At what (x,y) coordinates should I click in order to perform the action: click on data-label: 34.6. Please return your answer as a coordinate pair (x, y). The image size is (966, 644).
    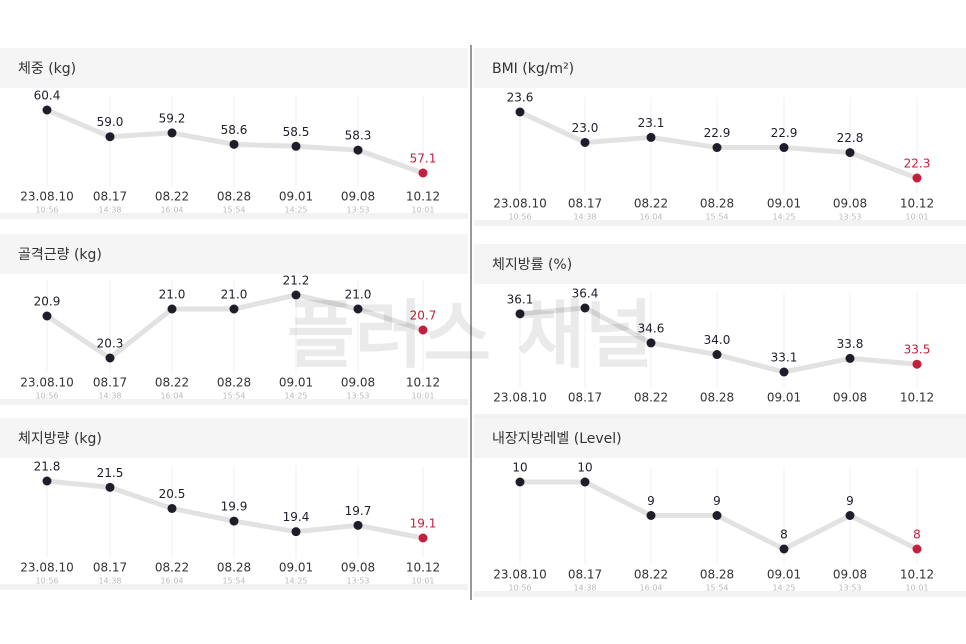
    Looking at the image, I should click on (651, 328).